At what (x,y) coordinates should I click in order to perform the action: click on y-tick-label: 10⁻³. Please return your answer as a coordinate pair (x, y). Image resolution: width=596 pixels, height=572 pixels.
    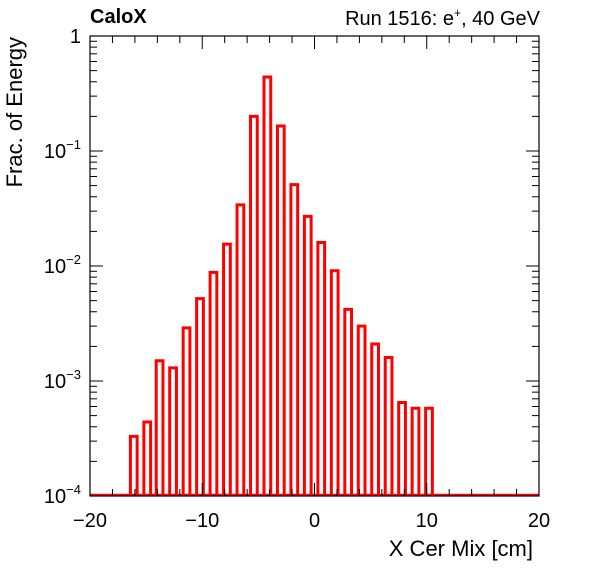
    Looking at the image, I should click on (62, 380).